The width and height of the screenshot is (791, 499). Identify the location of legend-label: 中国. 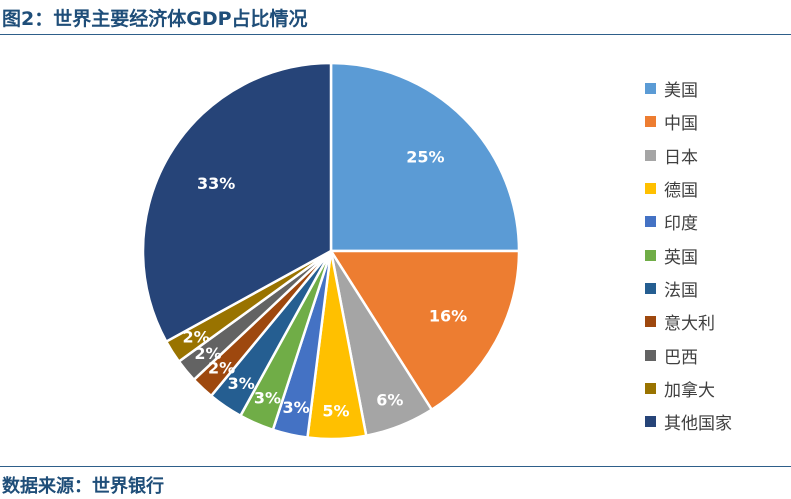
(681, 124).